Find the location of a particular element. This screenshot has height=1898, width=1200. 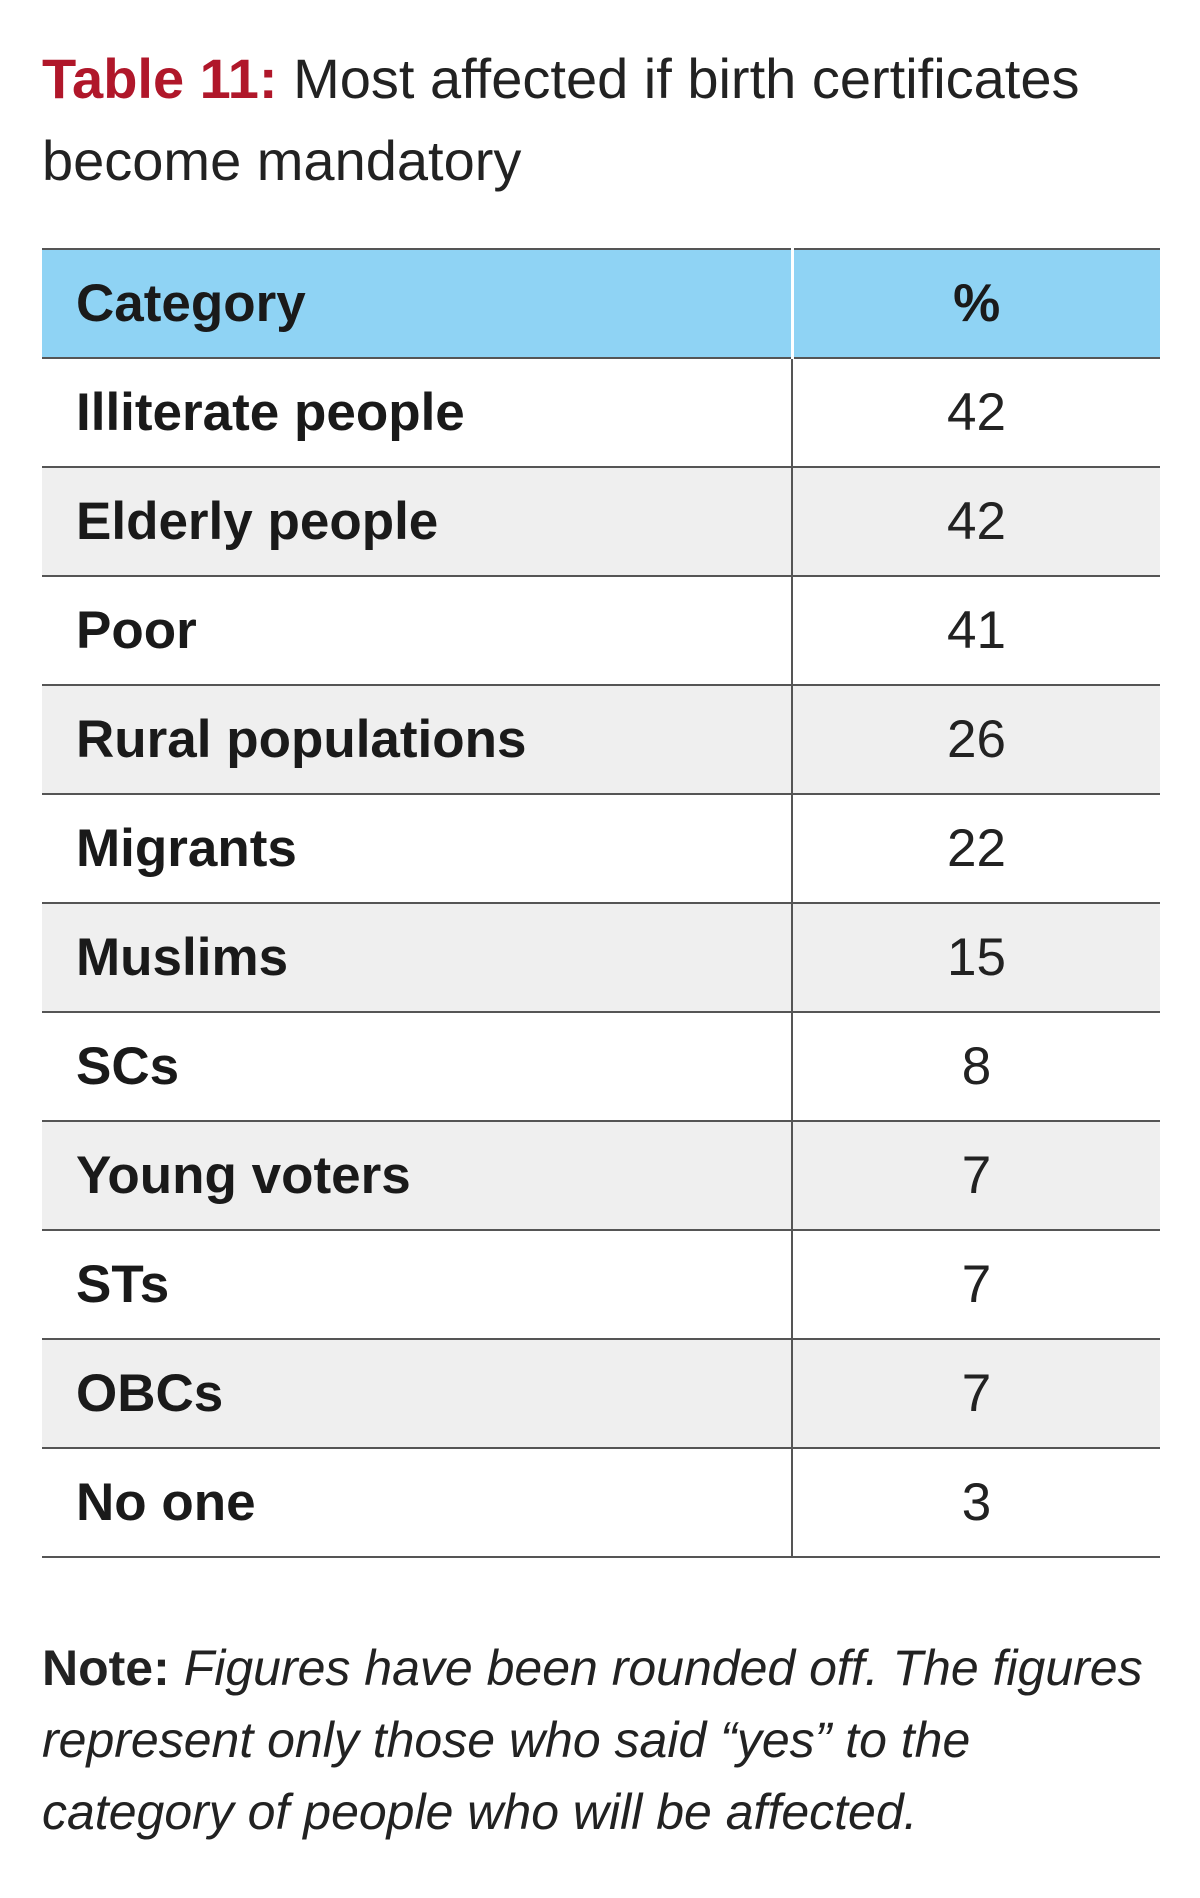

table-header-row: Category % is located at coordinates (601, 303).